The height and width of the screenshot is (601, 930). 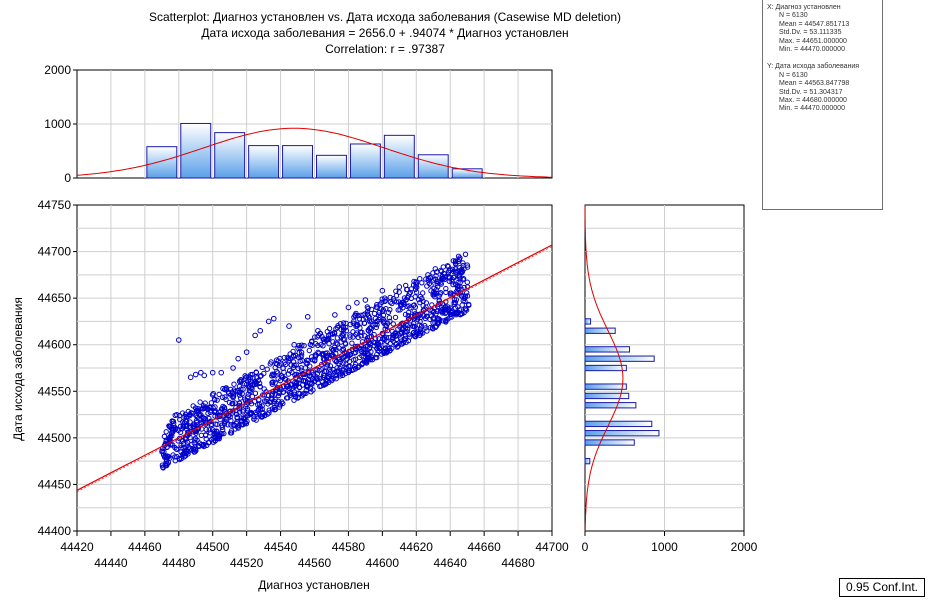 What do you see at coordinates (385, 49) in the screenshot?
I see `chart-title-line3: Correlation: r = .97387` at bounding box center [385, 49].